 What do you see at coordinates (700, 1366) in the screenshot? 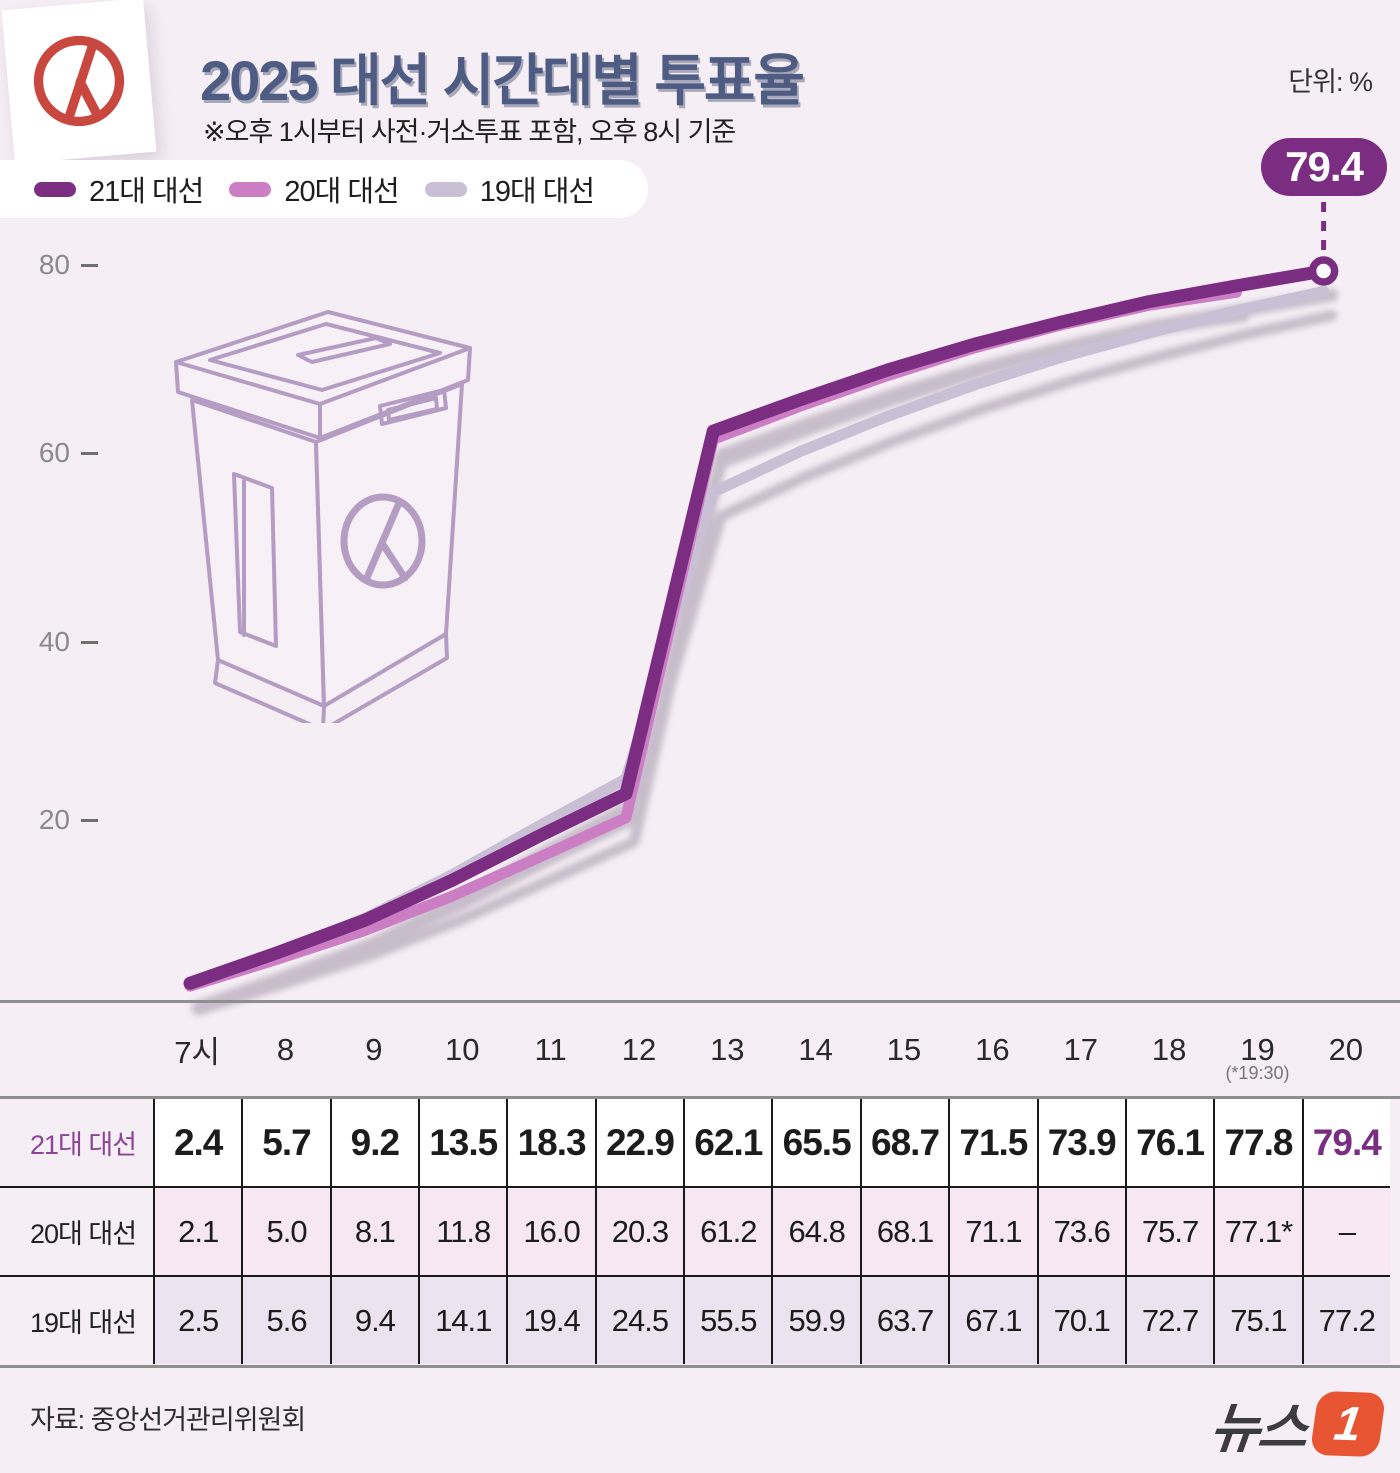
I see `table-bottom-line` at bounding box center [700, 1366].